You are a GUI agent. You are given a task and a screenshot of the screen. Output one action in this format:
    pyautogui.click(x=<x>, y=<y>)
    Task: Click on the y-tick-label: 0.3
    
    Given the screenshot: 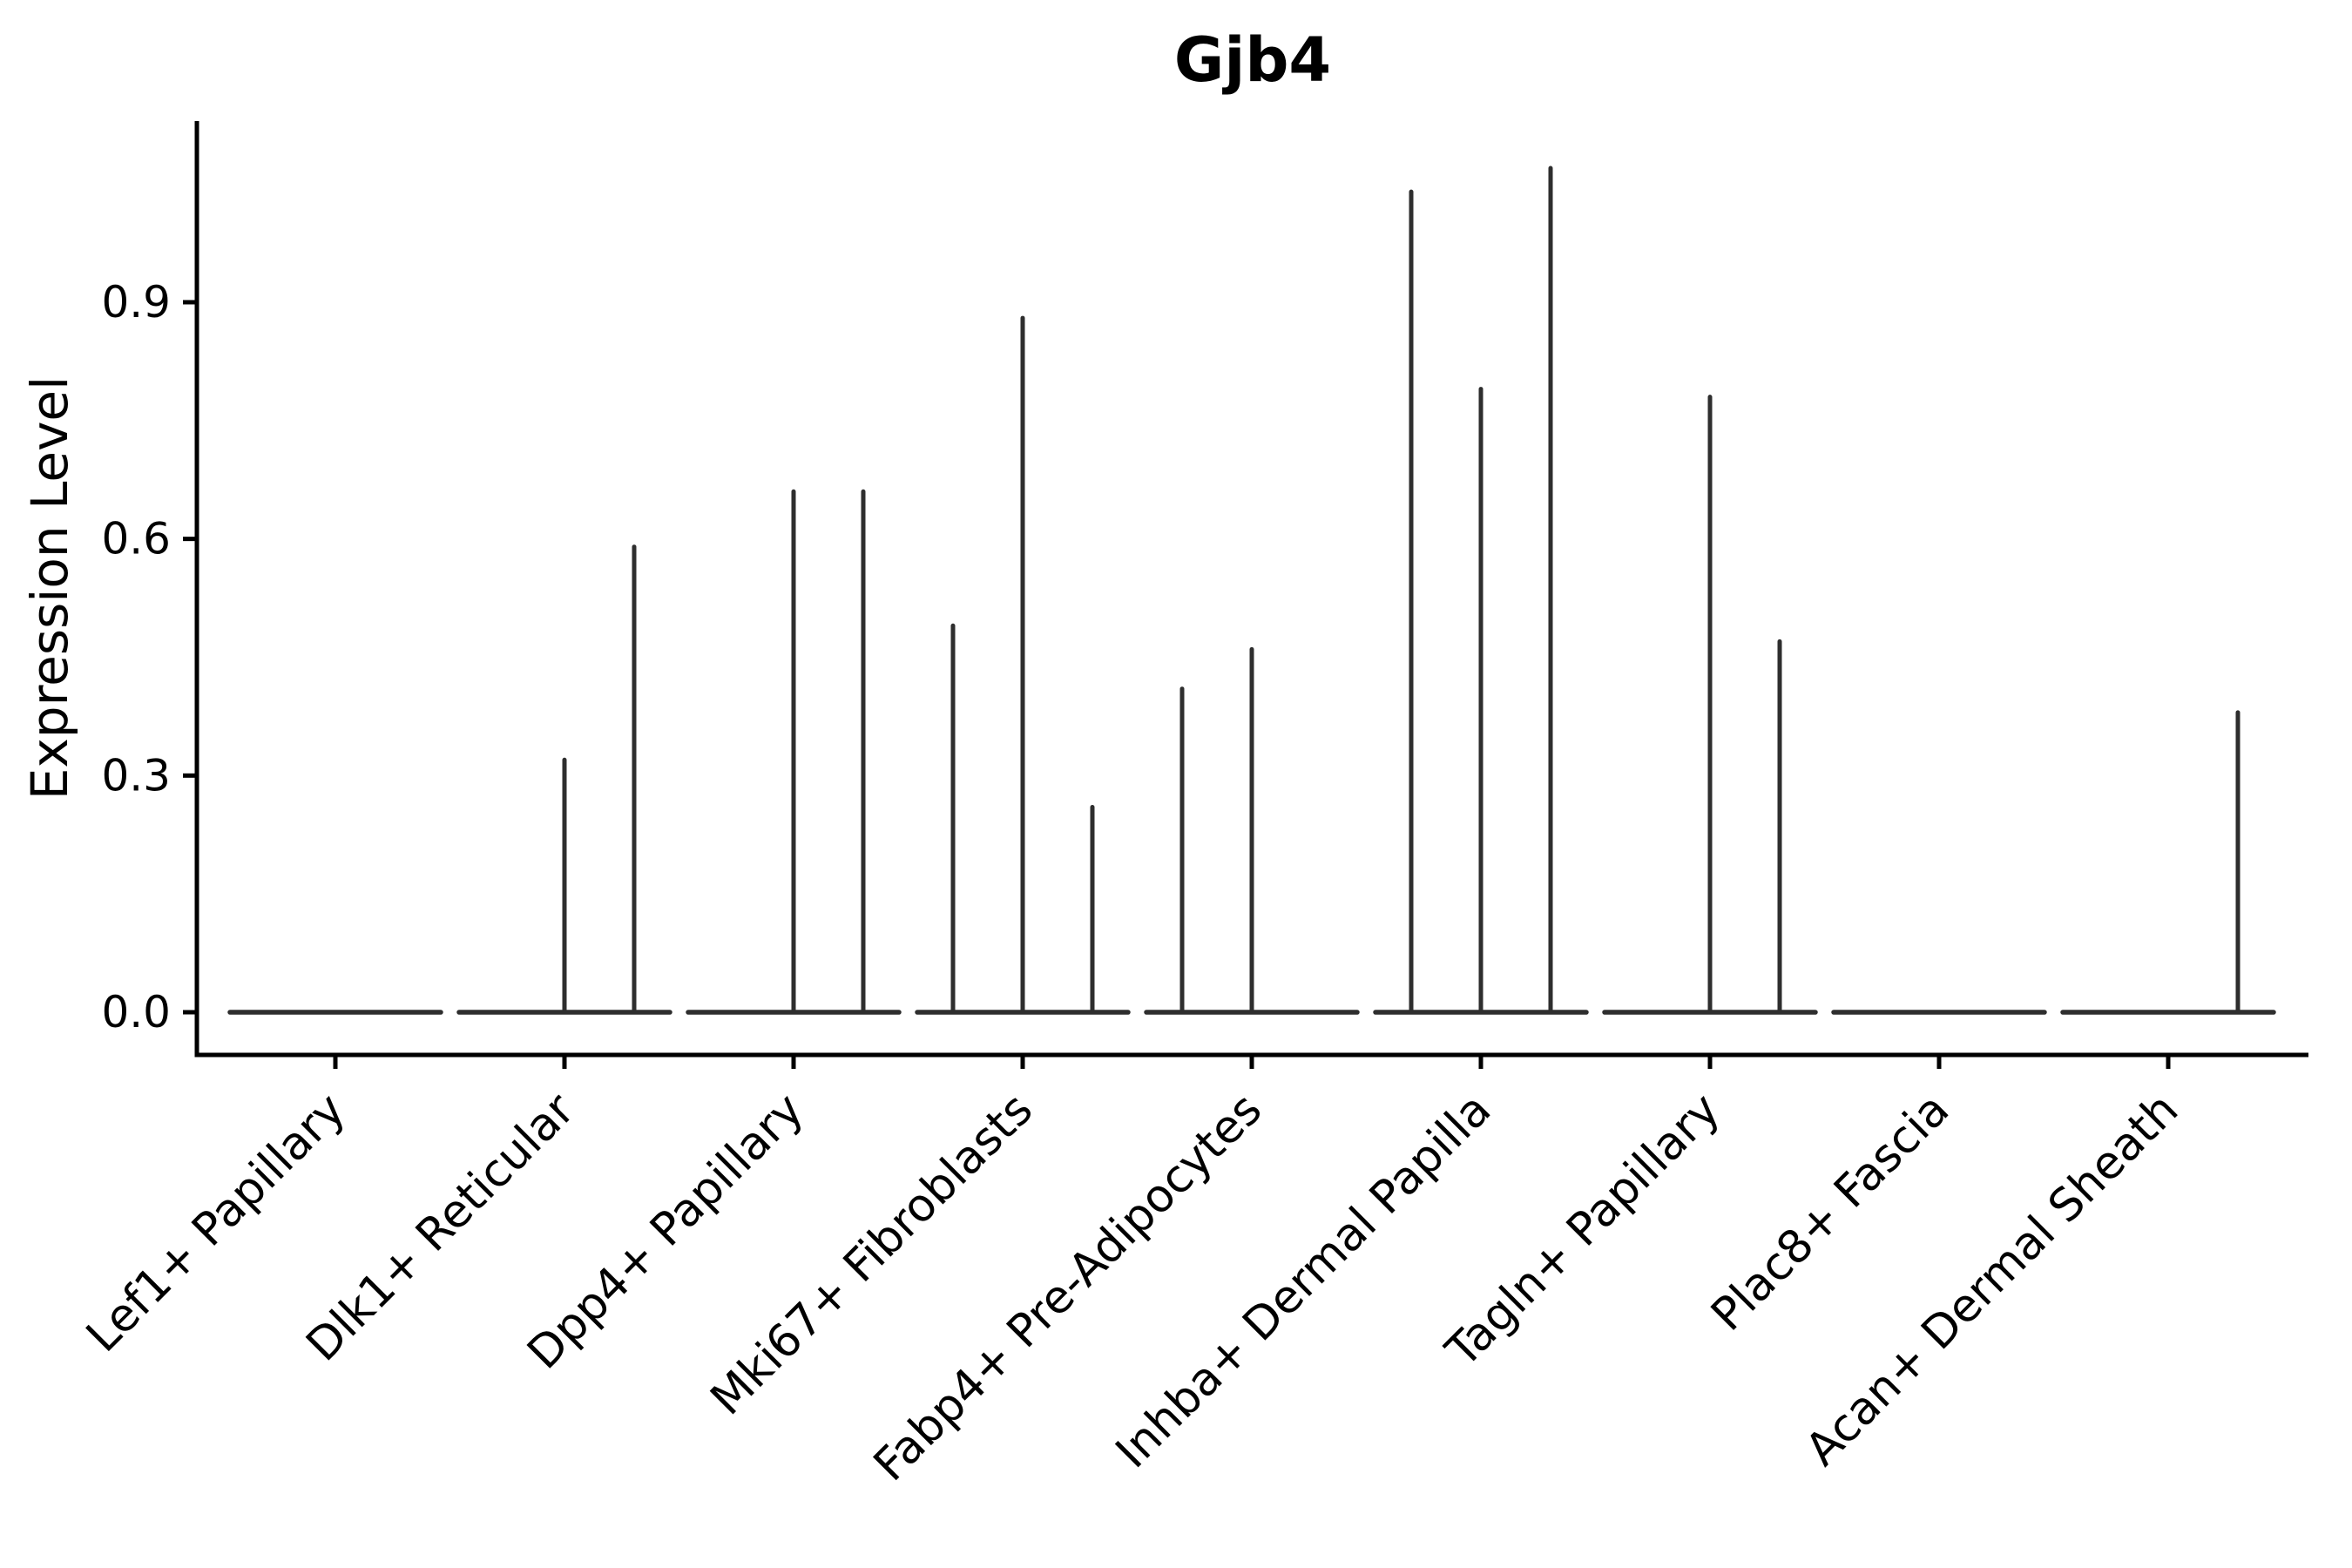 What is the action you would take?
    pyautogui.click(x=136, y=775)
    